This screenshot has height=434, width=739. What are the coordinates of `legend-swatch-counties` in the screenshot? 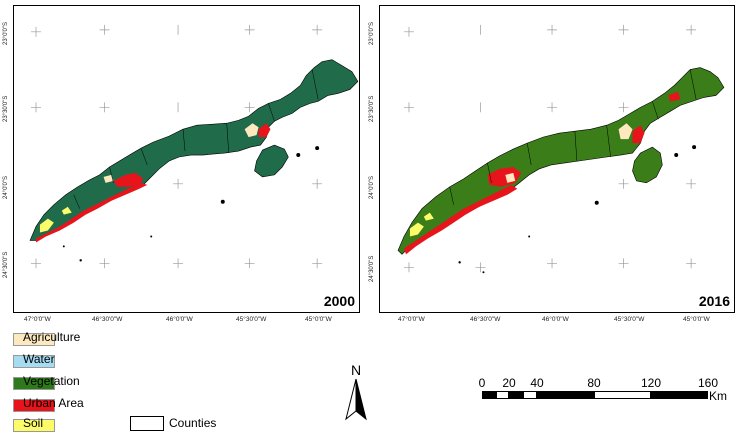 It's located at (147, 423).